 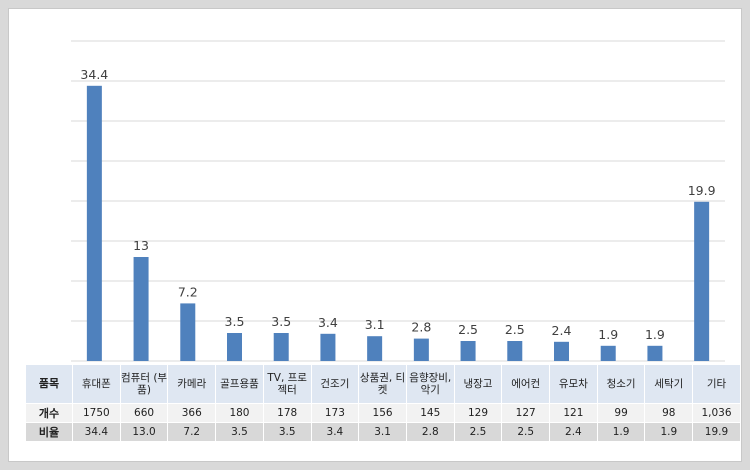 What do you see at coordinates (96, 432) in the screenshot?
I see `ratio-cell: 34.4` at bounding box center [96, 432].